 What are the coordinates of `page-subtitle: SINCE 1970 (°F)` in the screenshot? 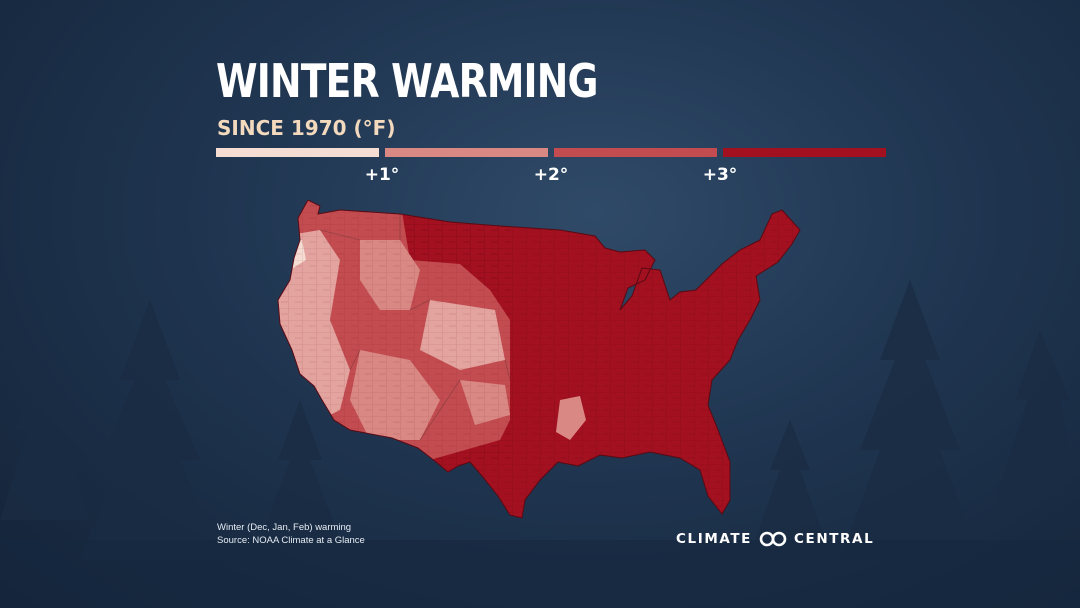 It's located at (306, 128).